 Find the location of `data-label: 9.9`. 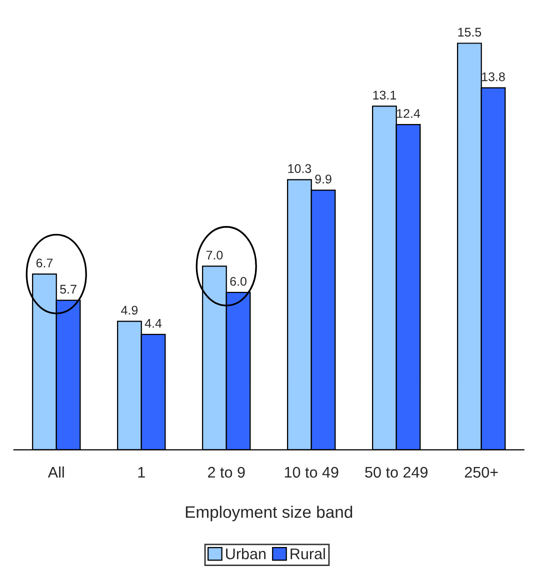

data-label: 9.9 is located at coordinates (323, 179).